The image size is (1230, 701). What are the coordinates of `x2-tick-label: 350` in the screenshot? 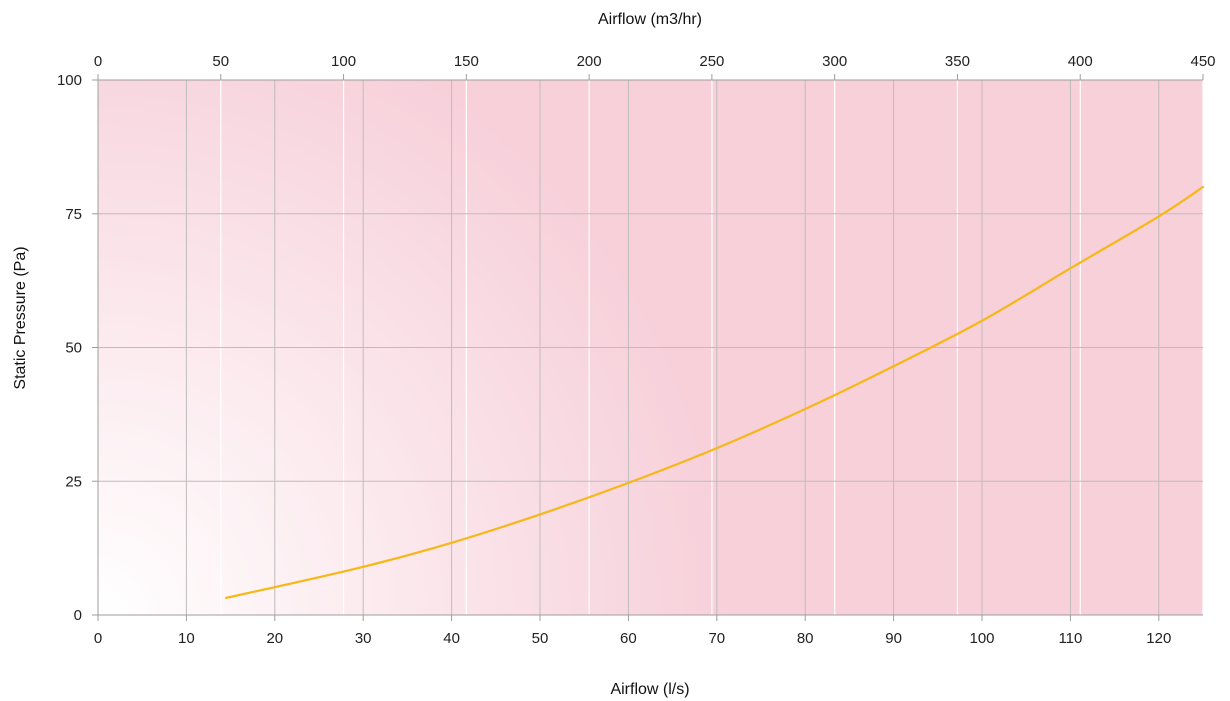 It's located at (957, 61).